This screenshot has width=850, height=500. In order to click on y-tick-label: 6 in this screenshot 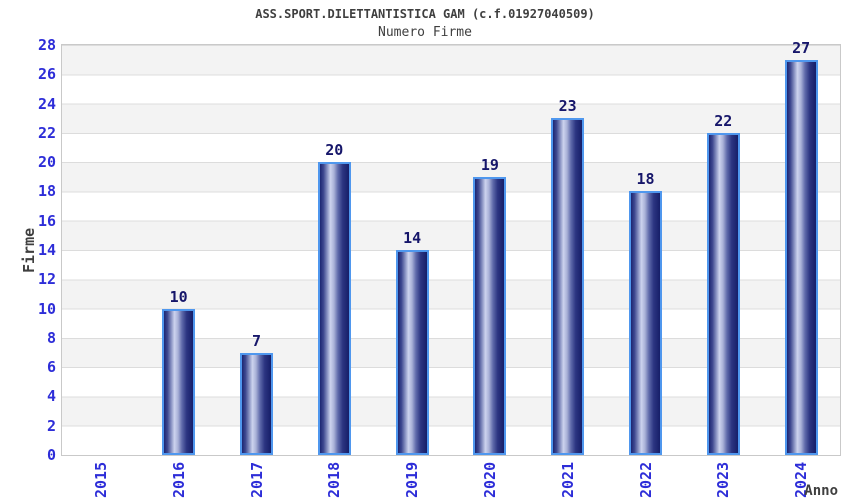, I will do `click(51, 367)`.